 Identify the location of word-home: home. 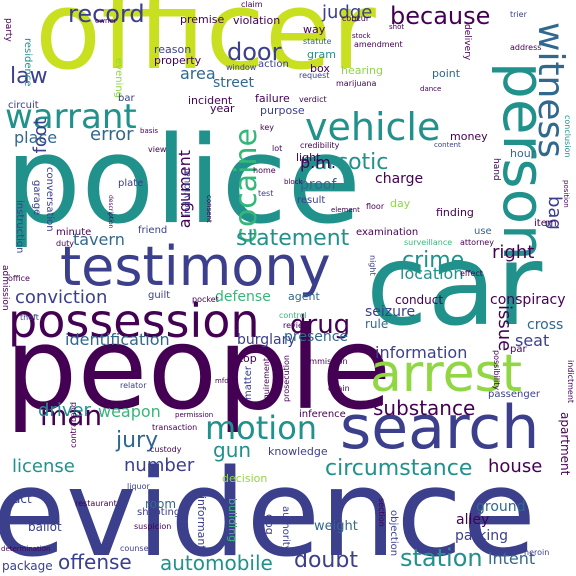
(264, 170).